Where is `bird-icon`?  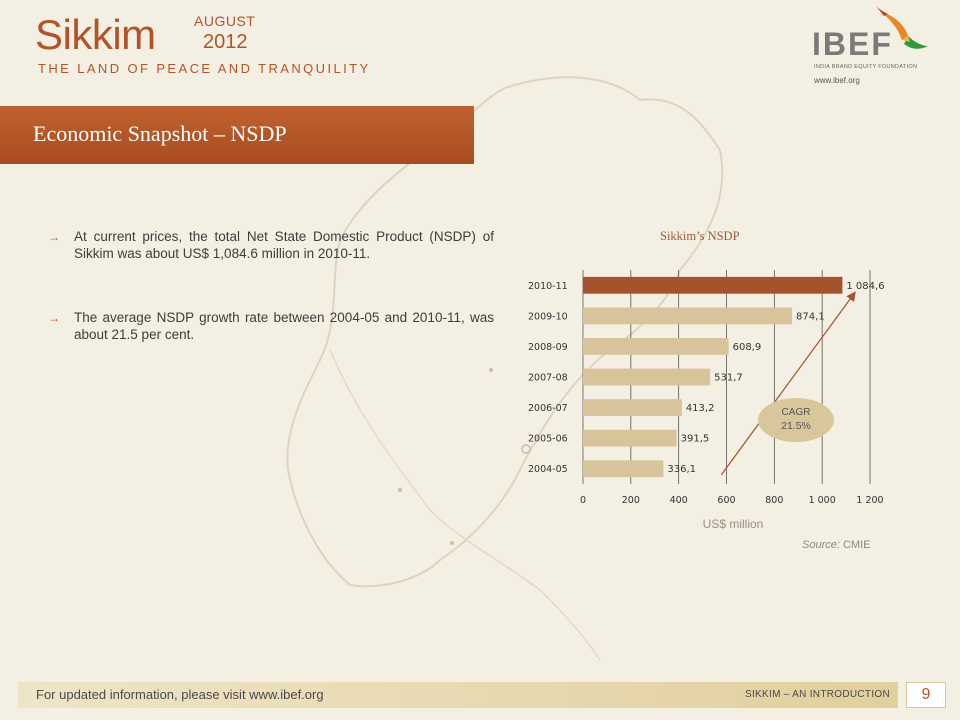
bird-icon is located at coordinates (902, 27).